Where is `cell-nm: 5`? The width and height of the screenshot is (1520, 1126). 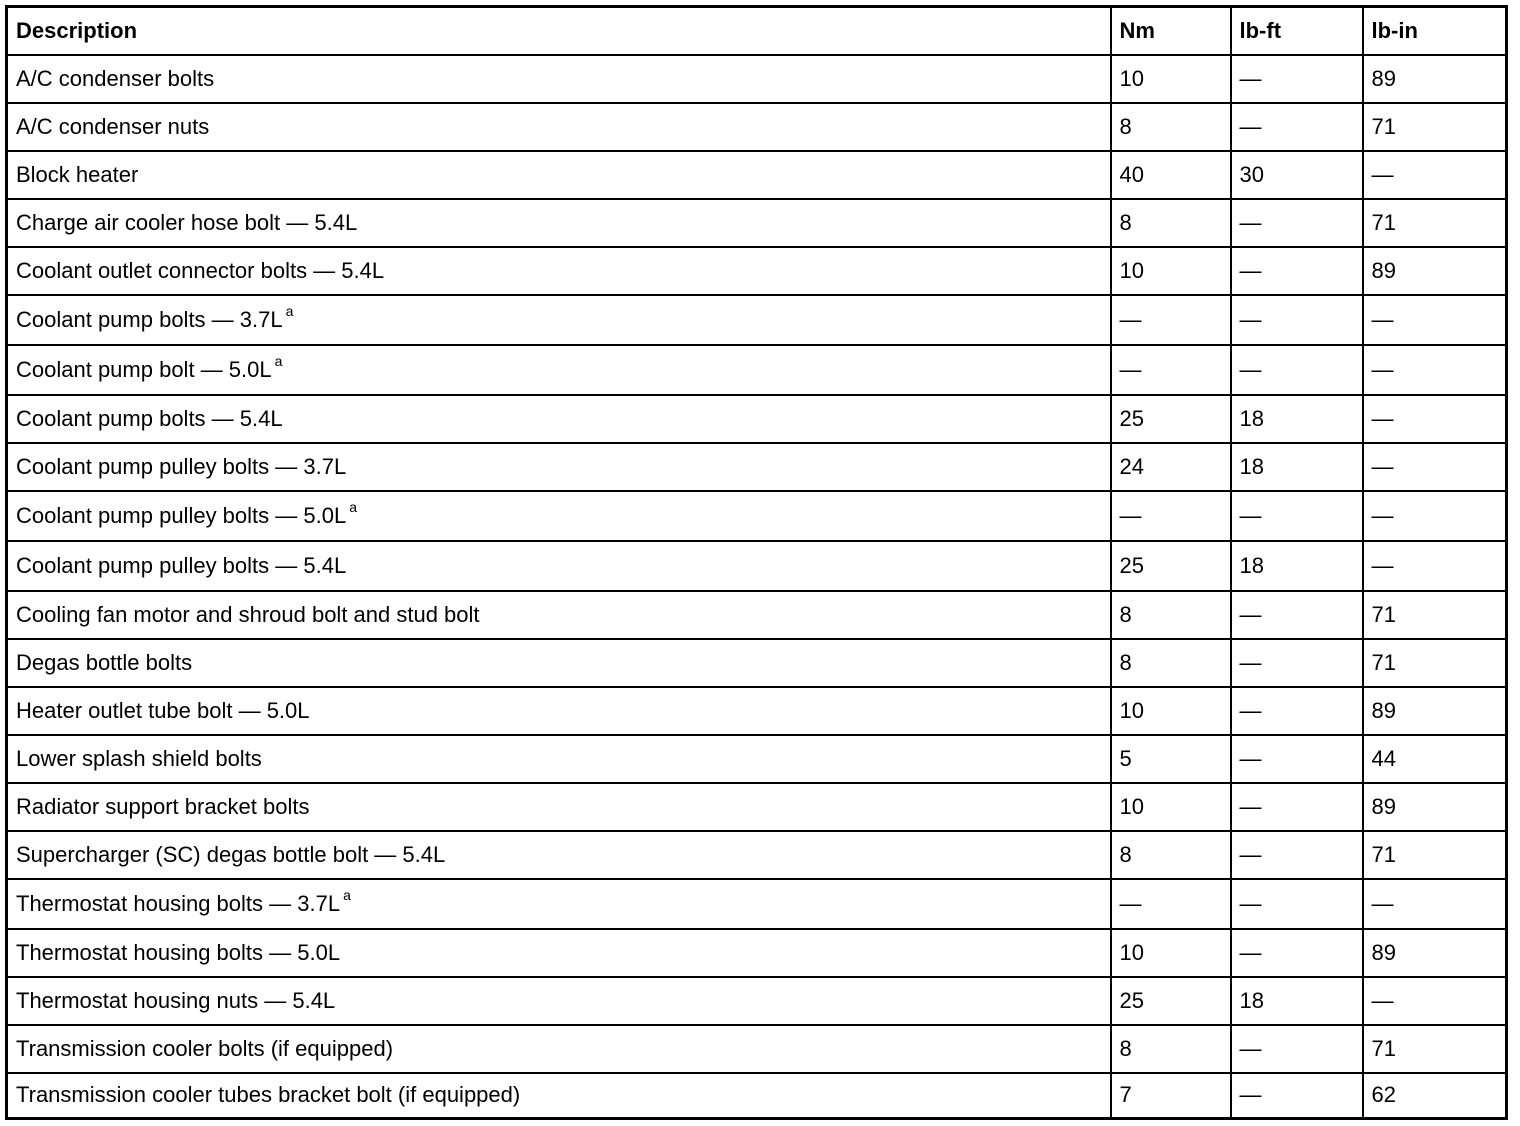 cell-nm: 5 is located at coordinates (1170, 758).